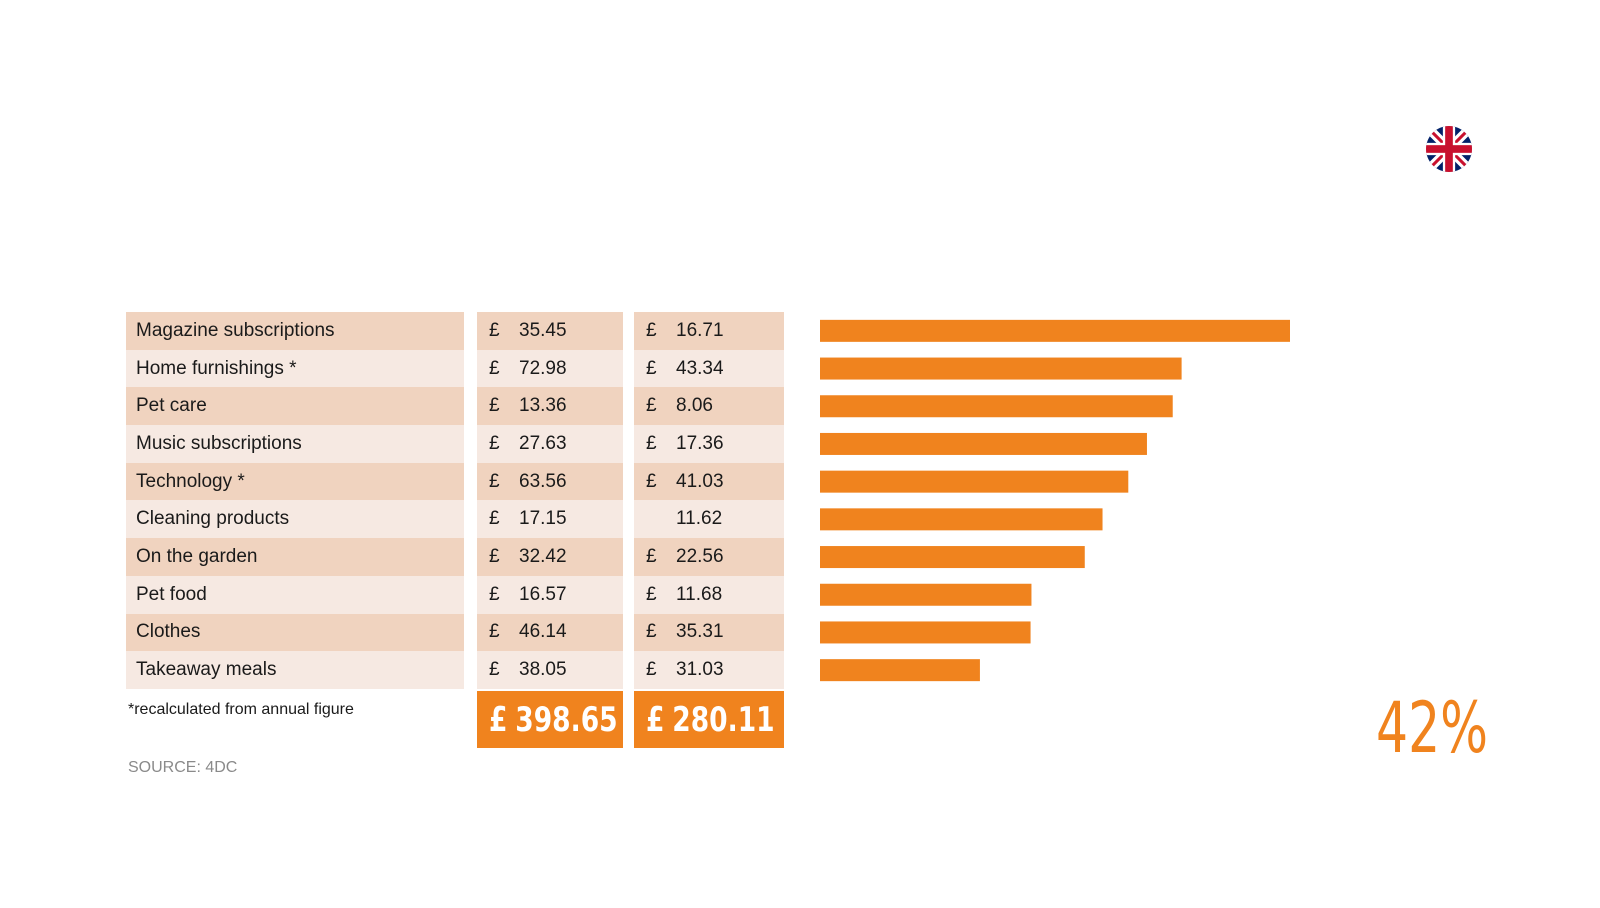 This screenshot has width=1600, height=908. What do you see at coordinates (295, 594) in the screenshot?
I see `table-row-label: Pet food` at bounding box center [295, 594].